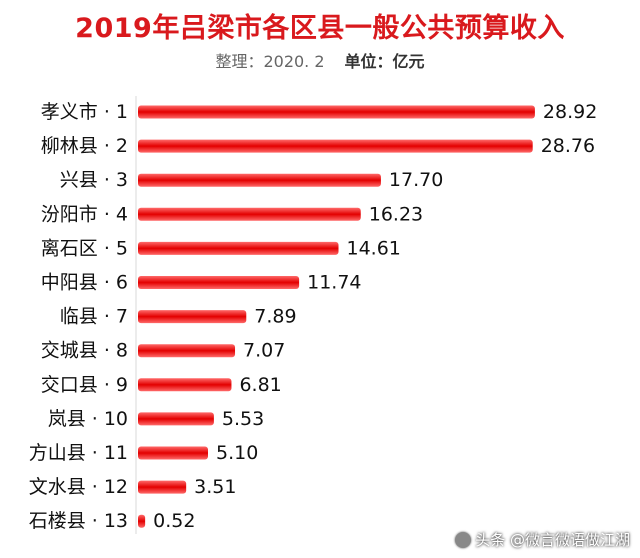 The height and width of the screenshot is (558, 640). I want to click on category-label: 兴县 · 3, so click(94, 180).